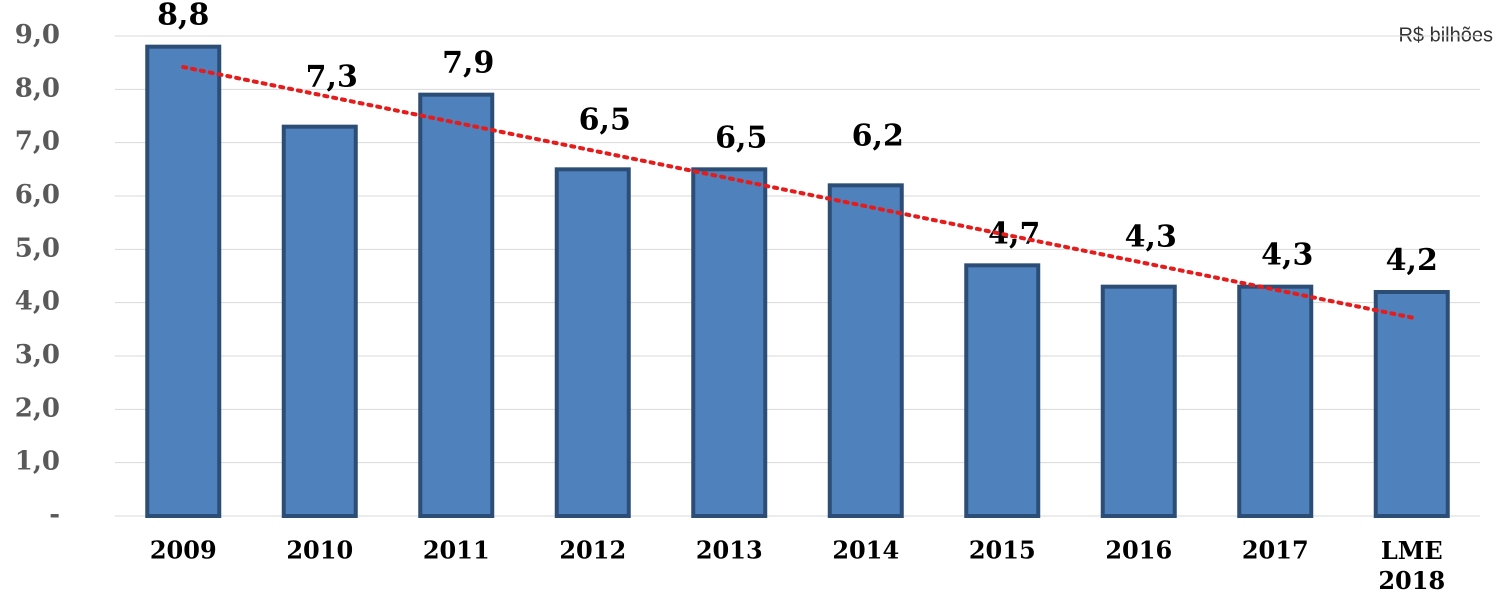 Image resolution: width=1499 pixels, height=601 pixels. Describe the element at coordinates (1445, 35) in the screenshot. I see `unit-annotation: R$ bilhões` at that location.